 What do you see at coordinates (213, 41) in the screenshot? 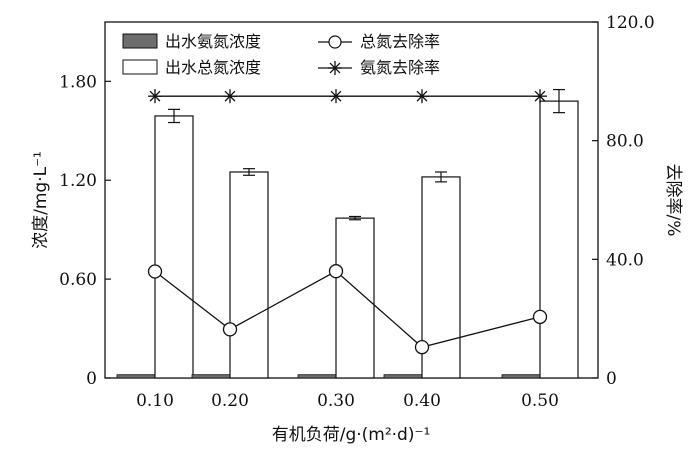
I see `legend-label-ammonia-conc: 出水氨氮浓度` at bounding box center [213, 41].